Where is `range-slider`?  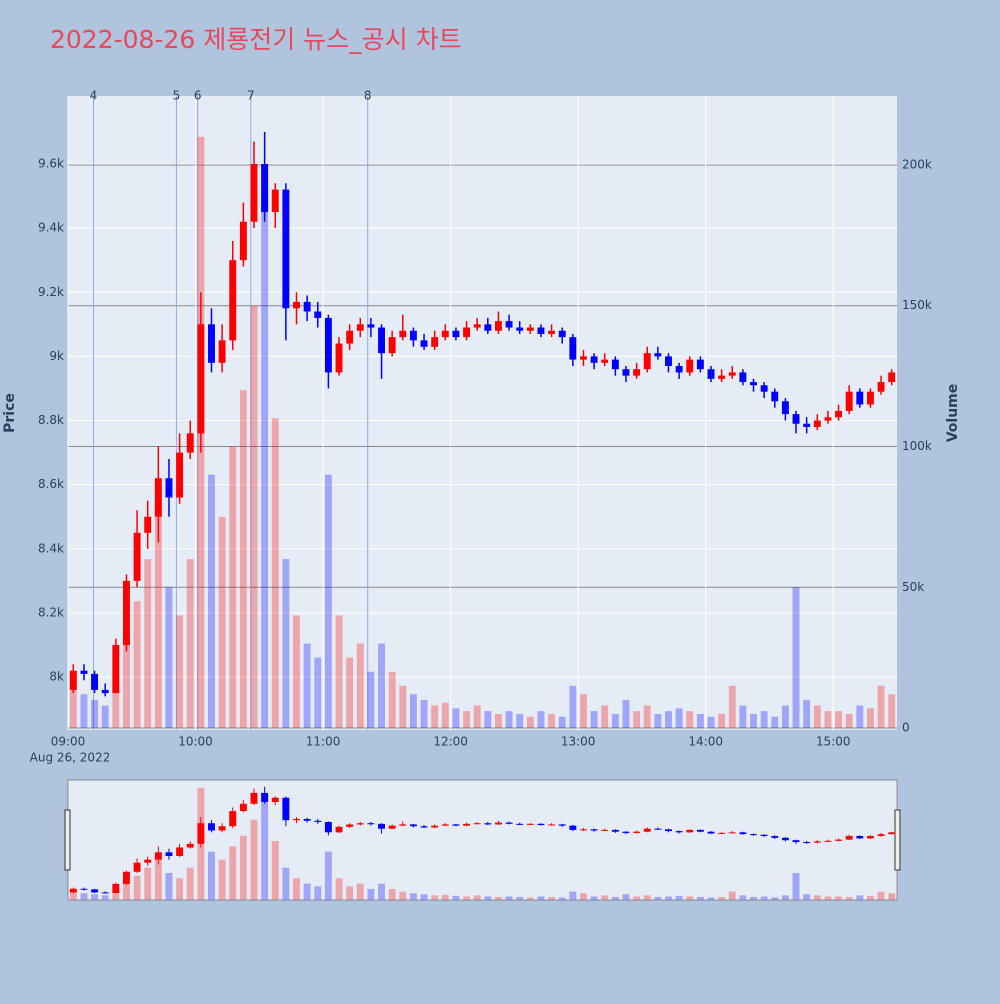
range-slider is located at coordinates (482, 840).